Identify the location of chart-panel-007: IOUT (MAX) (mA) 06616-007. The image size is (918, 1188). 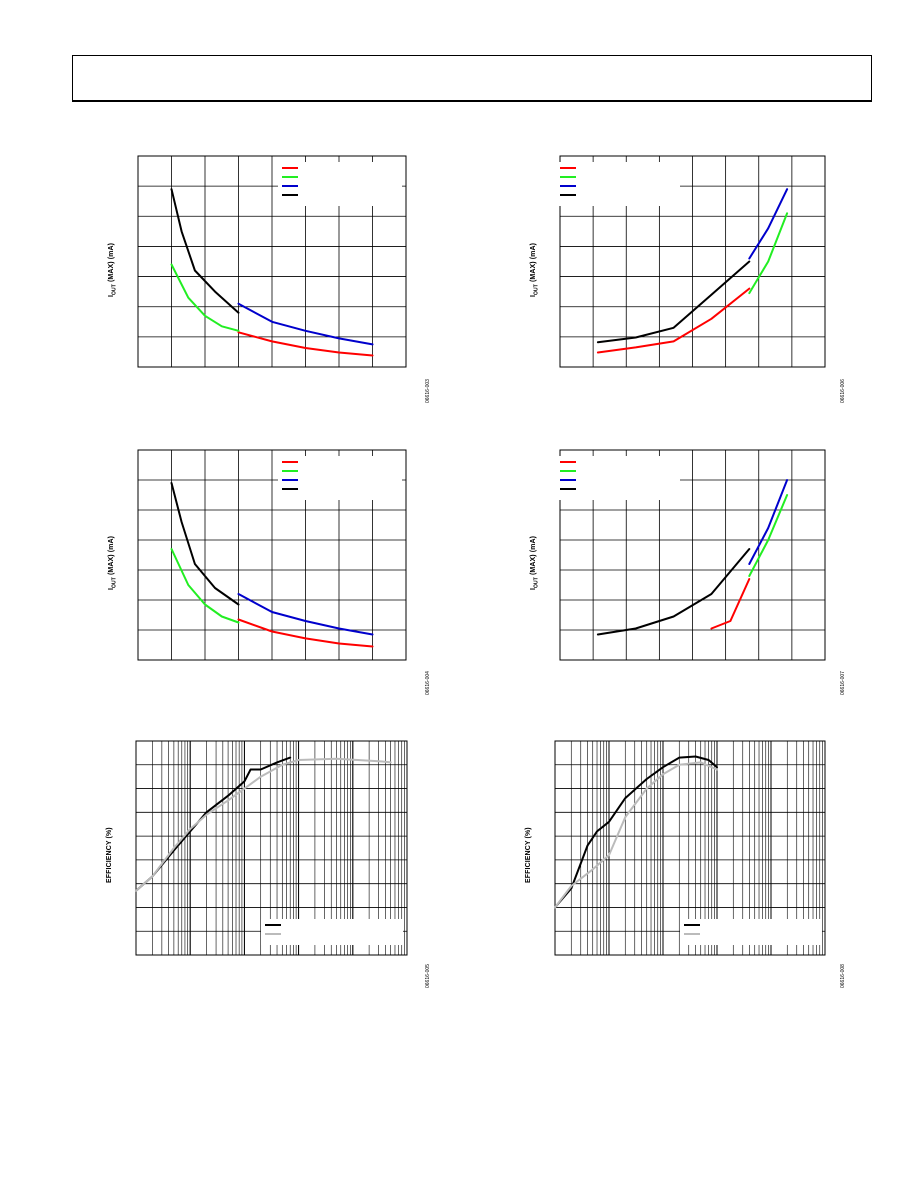
(716, 575).